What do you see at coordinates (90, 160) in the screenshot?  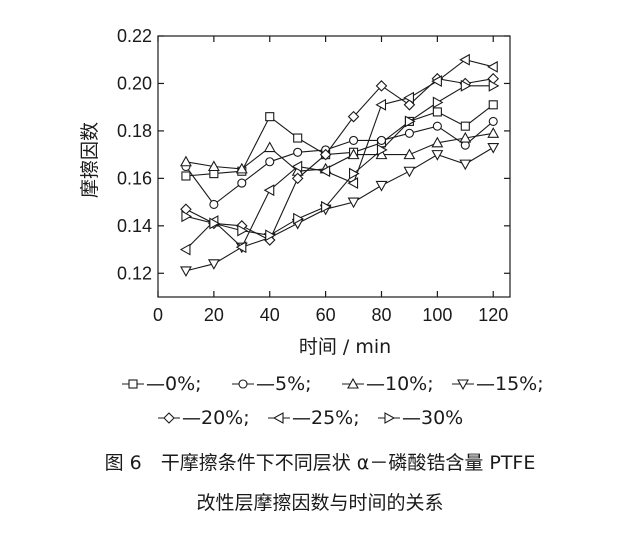 I see `y-axis-title: 摩擦因数` at bounding box center [90, 160].